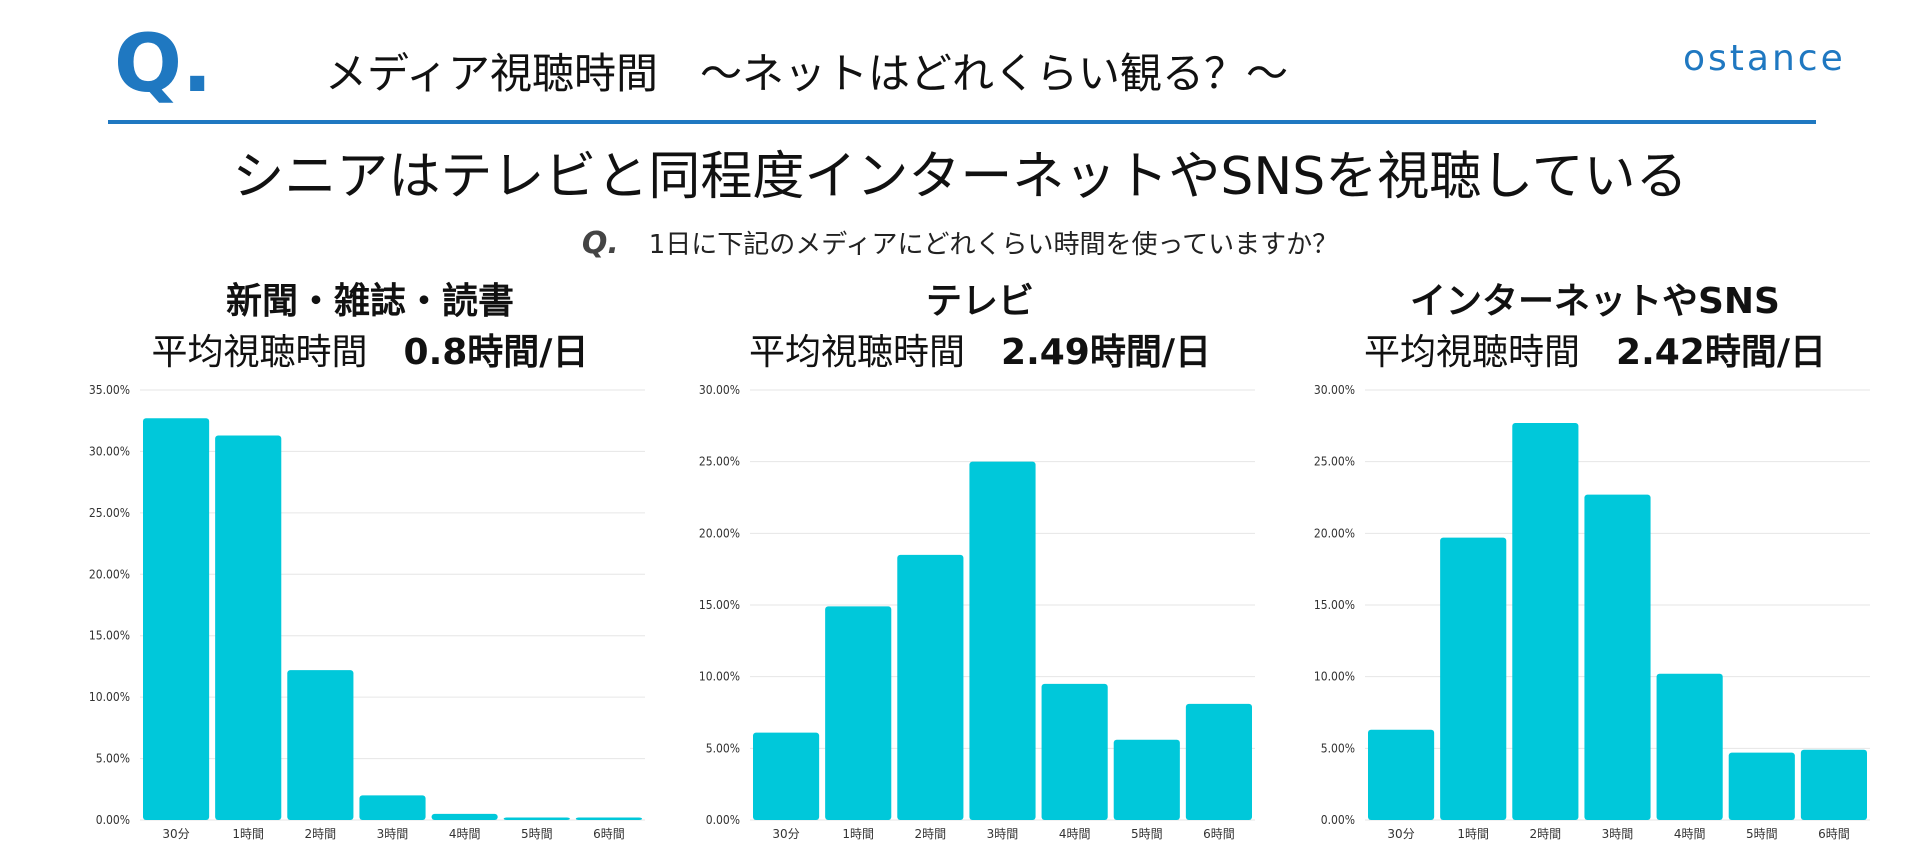  Describe the element at coordinates (979, 301) in the screenshot. I see `chart-title: テレビ` at that location.